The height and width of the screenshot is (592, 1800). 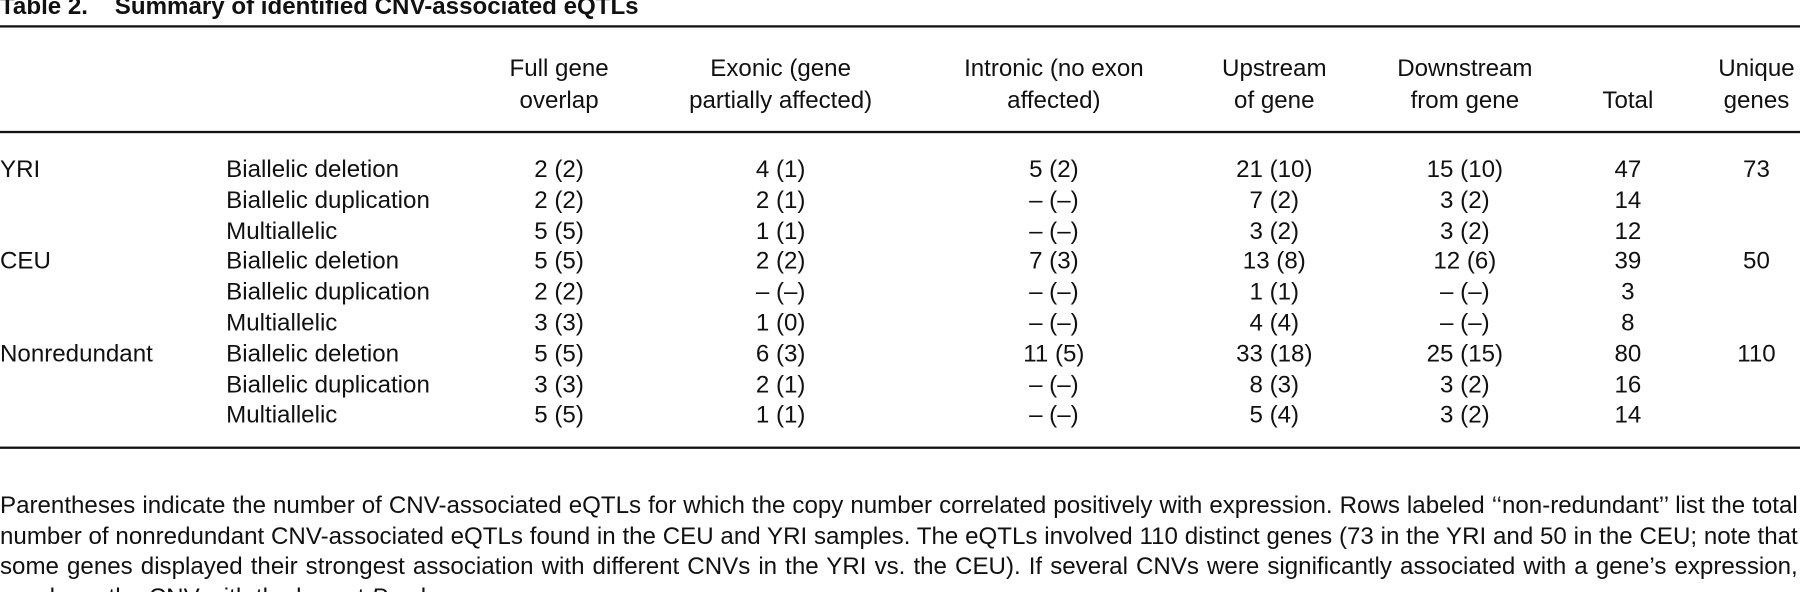 I want to click on column-header: Exonic (gene, so click(x=780, y=68).